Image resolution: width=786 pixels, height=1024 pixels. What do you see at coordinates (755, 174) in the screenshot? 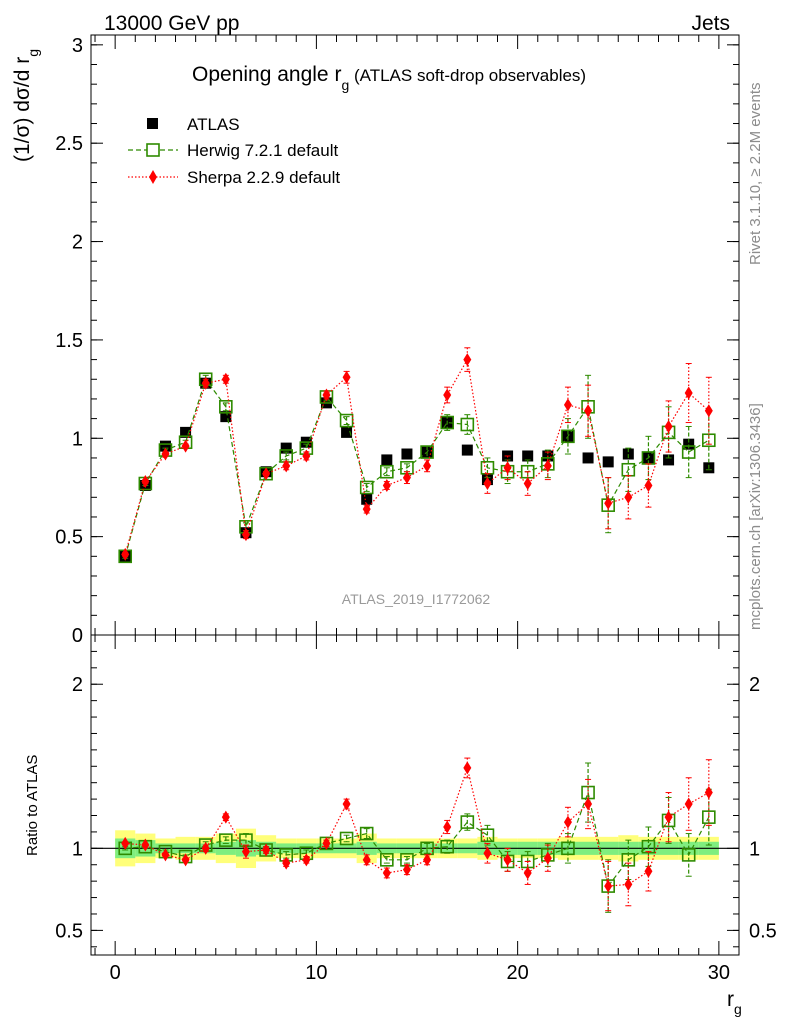
I see `rivet-version-label: Rivet 3.1.10, ≥ 2.2M events` at bounding box center [755, 174].